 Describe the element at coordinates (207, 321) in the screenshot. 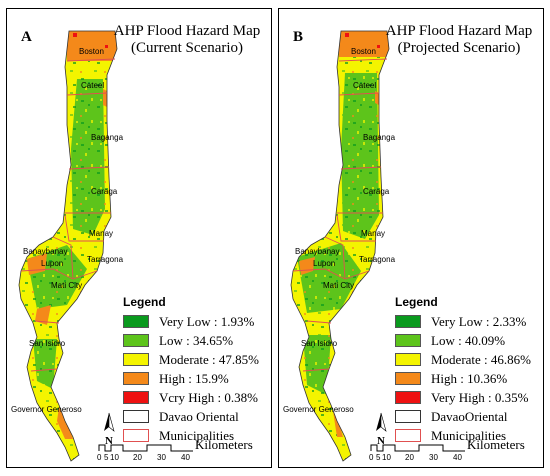

I see `legend-label: Very Low : 1.93%` at that location.